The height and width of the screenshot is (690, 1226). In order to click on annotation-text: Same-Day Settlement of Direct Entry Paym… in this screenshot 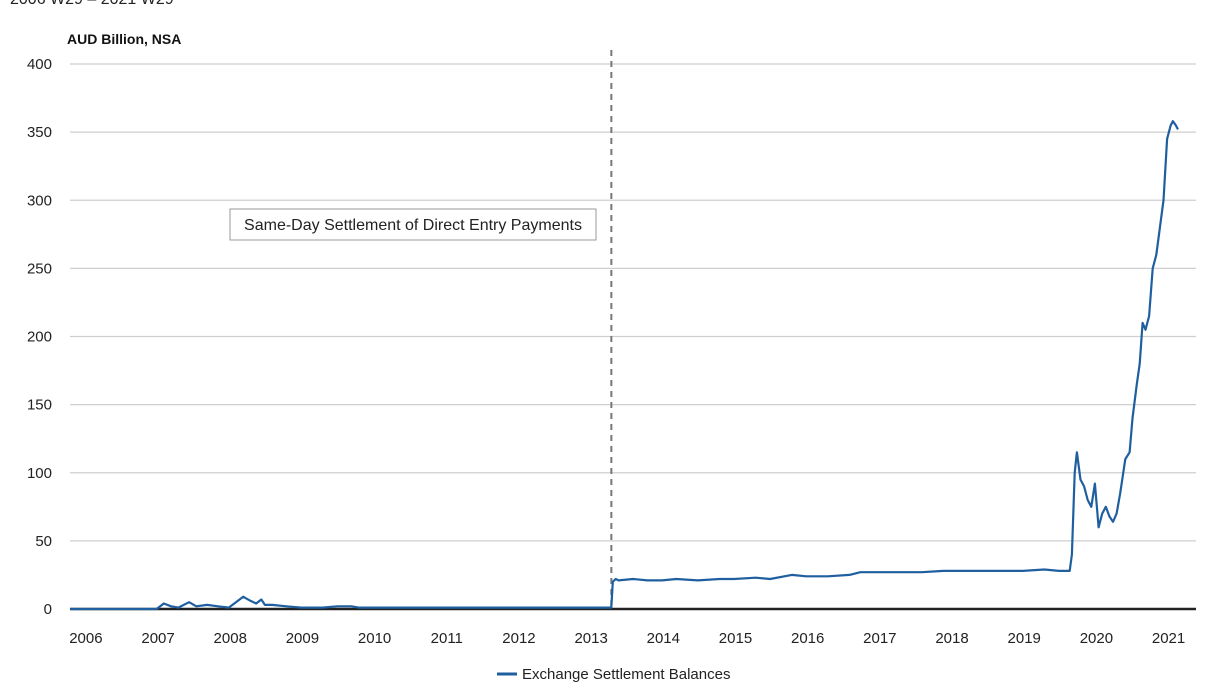, I will do `click(413, 225)`.